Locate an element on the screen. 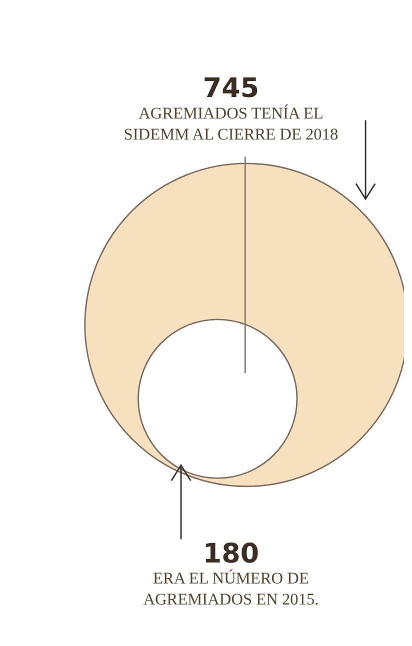  category-label: AGREMIADOS TENÍA EL SIDEMM AL CIERRE DE 2018 is located at coordinates (231, 123).